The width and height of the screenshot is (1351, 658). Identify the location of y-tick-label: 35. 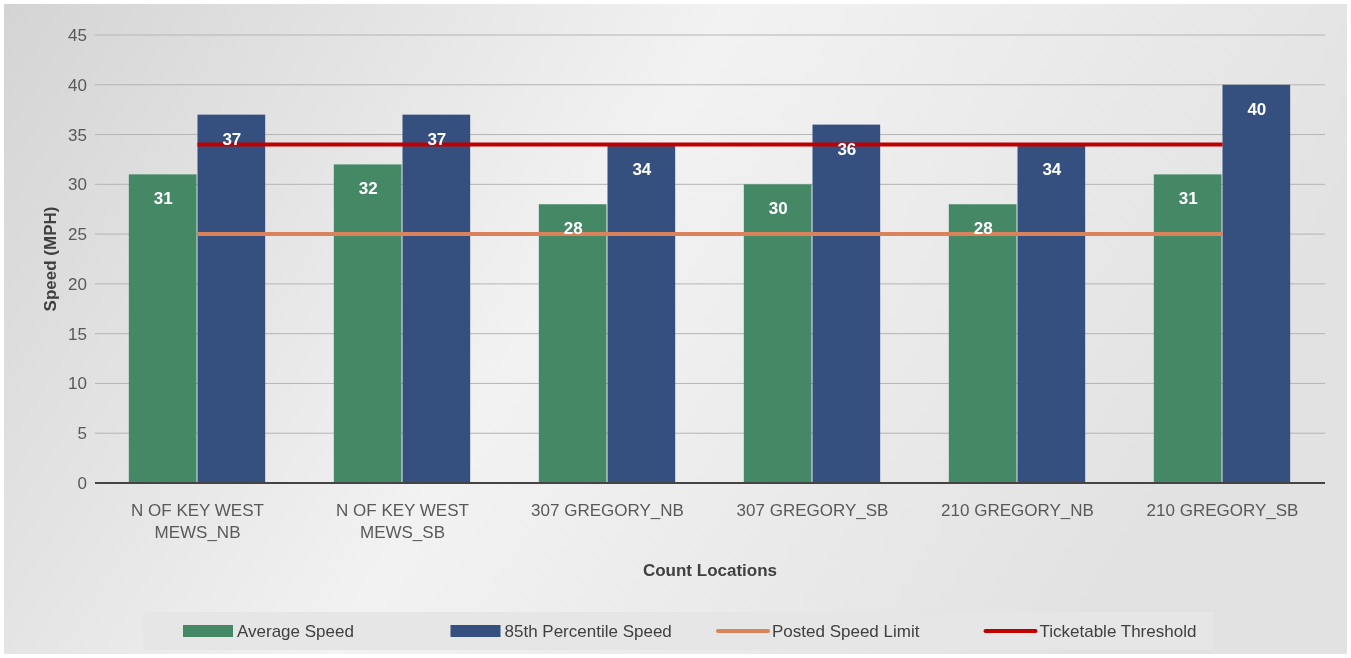
(77, 135).